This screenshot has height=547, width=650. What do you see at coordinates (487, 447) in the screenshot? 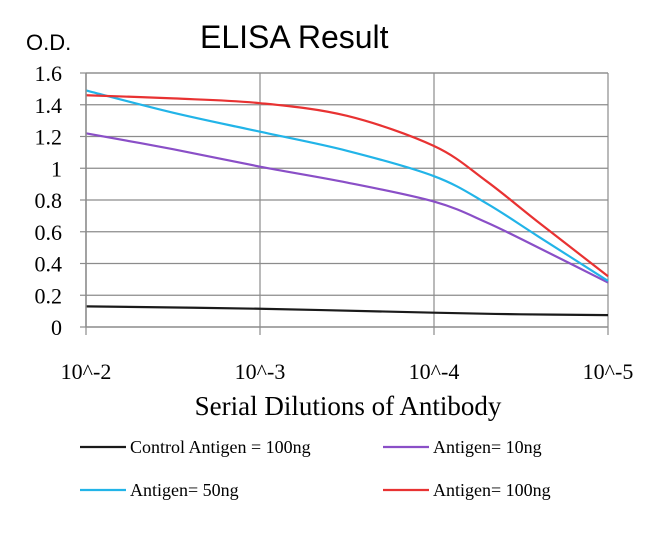
I see `legend-label: Antigen= 10ng` at bounding box center [487, 447].